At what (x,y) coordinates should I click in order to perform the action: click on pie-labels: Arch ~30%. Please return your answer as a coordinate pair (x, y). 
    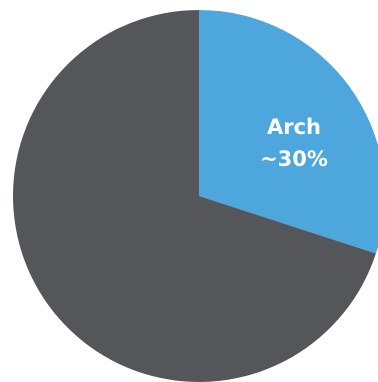
    Looking at the image, I should click on (294, 143).